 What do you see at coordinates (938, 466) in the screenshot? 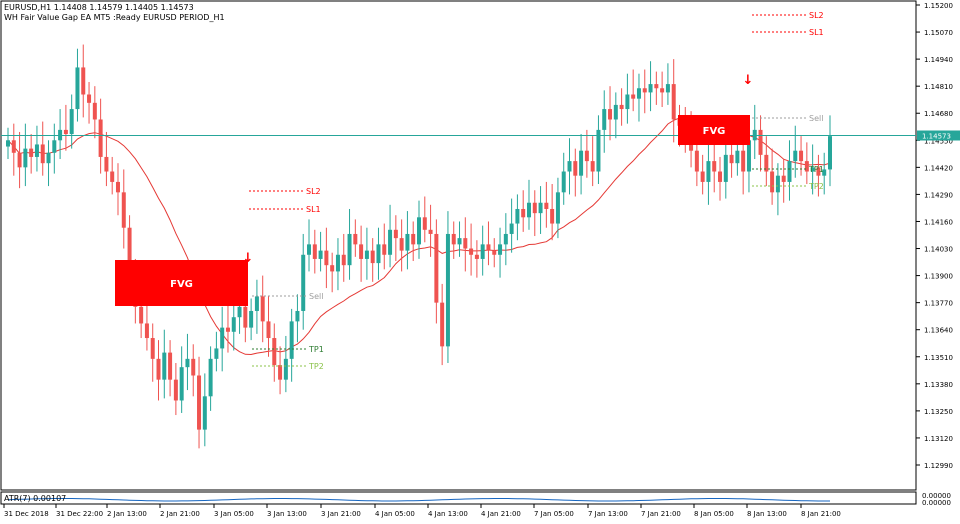
I see `y-tick-label: 1.12990` at bounding box center [938, 466].